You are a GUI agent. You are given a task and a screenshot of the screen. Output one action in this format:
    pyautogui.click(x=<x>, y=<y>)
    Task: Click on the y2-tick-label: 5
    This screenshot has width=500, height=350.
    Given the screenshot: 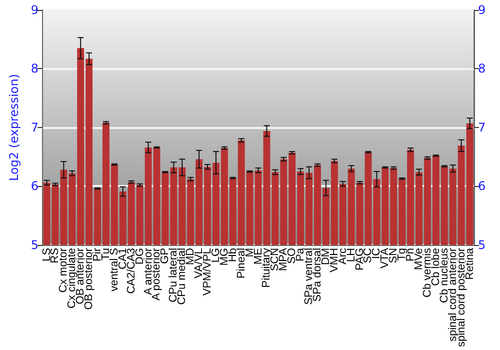 What is the action you would take?
    pyautogui.click(x=482, y=245)
    